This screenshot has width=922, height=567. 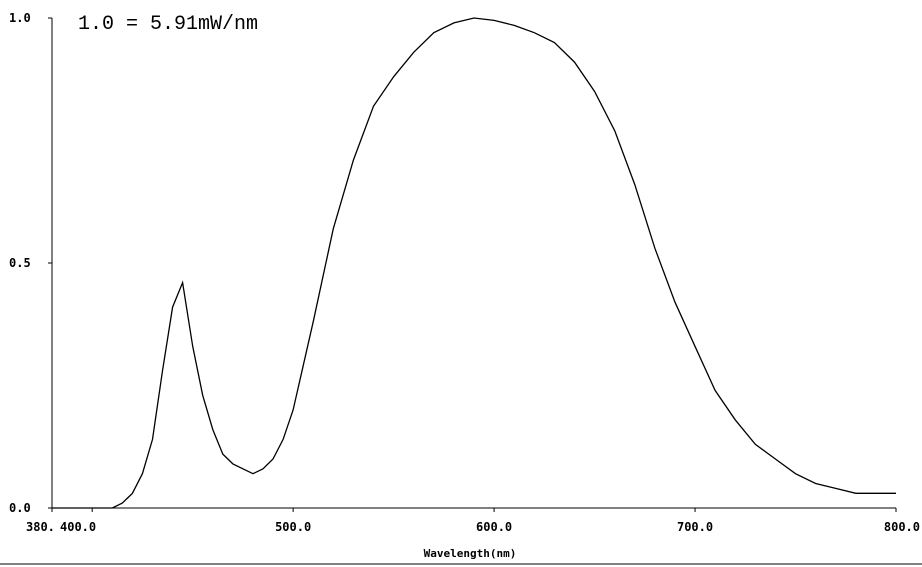 What do you see at coordinates (695, 527) in the screenshot?
I see `x-tick-label: 700.0` at bounding box center [695, 527].